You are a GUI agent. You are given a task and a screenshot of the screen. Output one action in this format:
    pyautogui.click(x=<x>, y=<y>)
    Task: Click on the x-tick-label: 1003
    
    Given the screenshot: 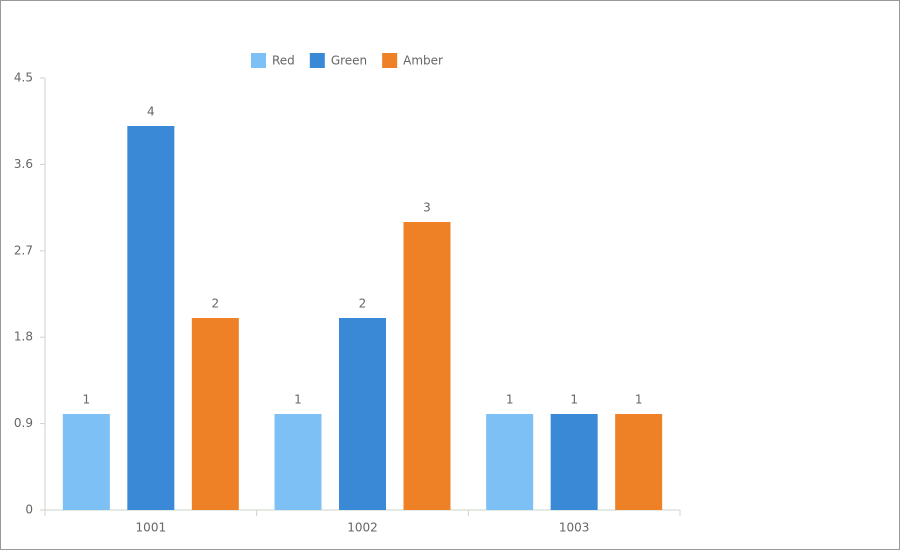 What is the action you would take?
    pyautogui.click(x=574, y=528)
    